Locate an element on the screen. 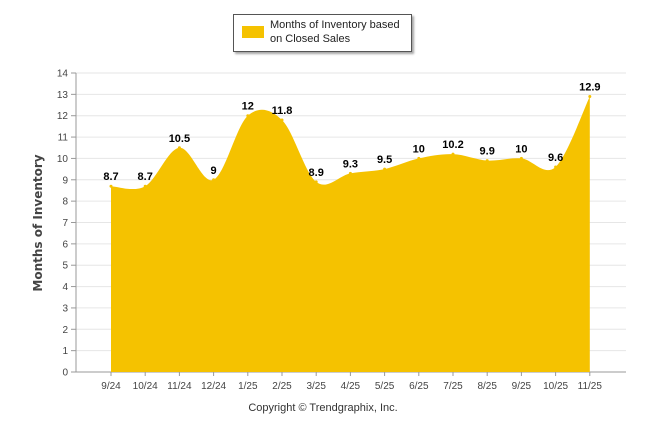  x-tick-label: 10/25 is located at coordinates (555, 386).